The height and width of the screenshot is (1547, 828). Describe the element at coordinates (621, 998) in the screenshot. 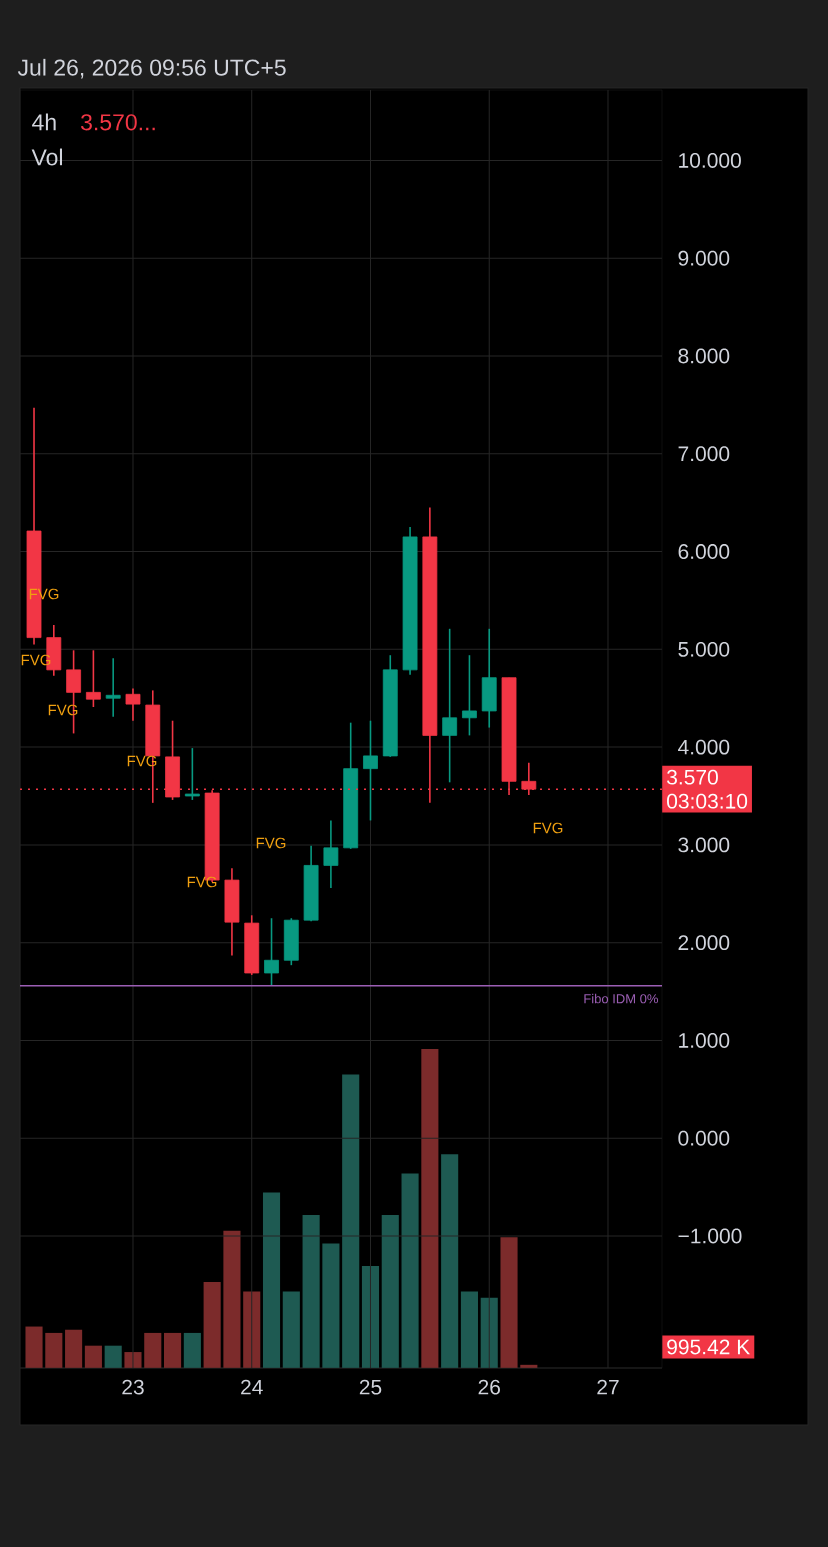

I see `ref-line-label: Fibo IDM 0%` at that location.